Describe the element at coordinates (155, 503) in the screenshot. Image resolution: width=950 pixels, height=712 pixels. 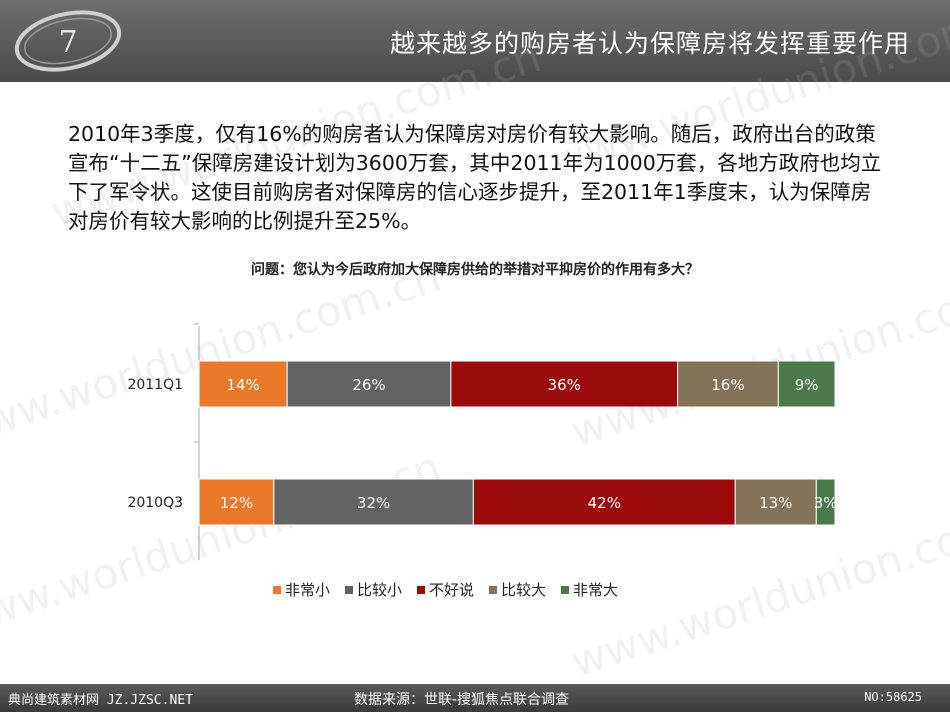
I see `category-label: 2010Q3` at that location.